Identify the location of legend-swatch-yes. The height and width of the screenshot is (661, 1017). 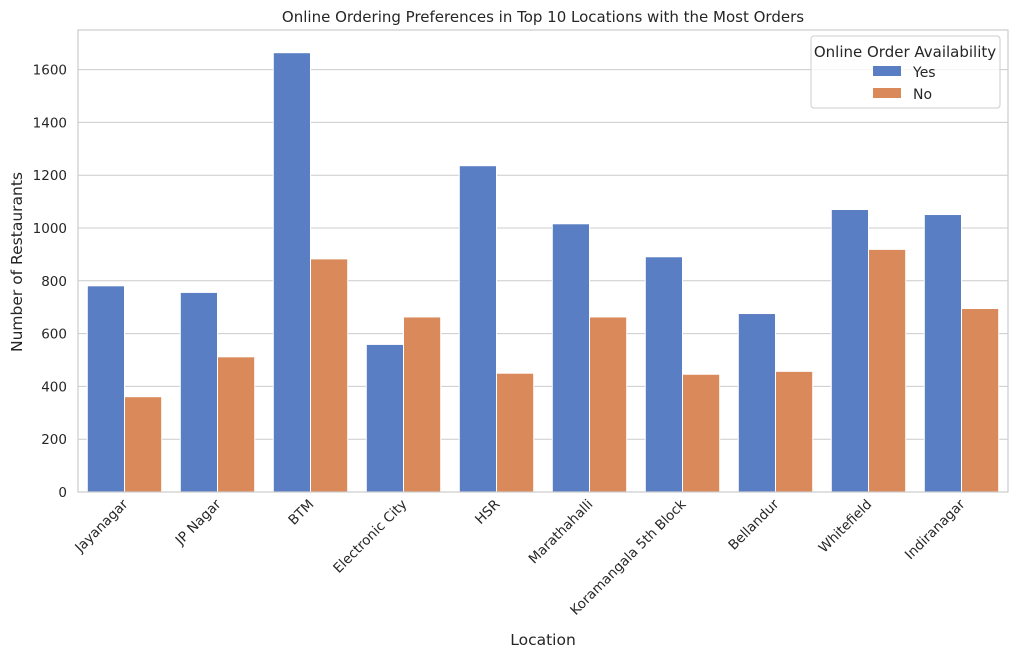
(887, 71).